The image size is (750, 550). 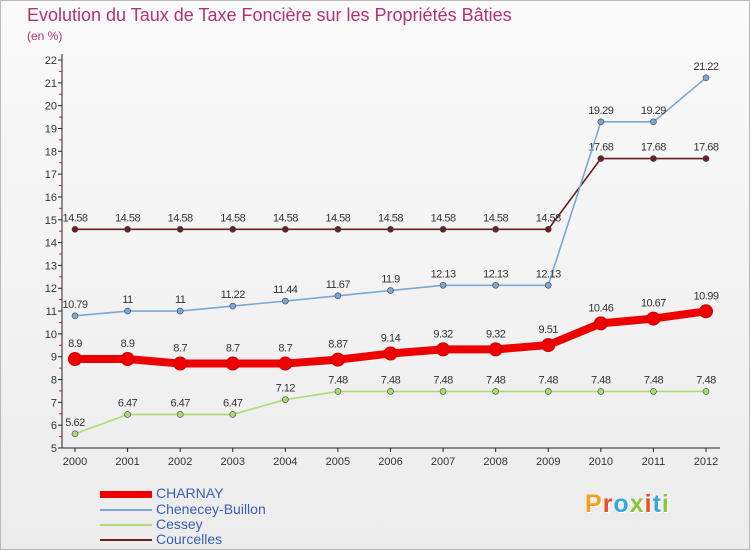 I want to click on legend-label: Chenecey-Buillon, so click(x=211, y=509).